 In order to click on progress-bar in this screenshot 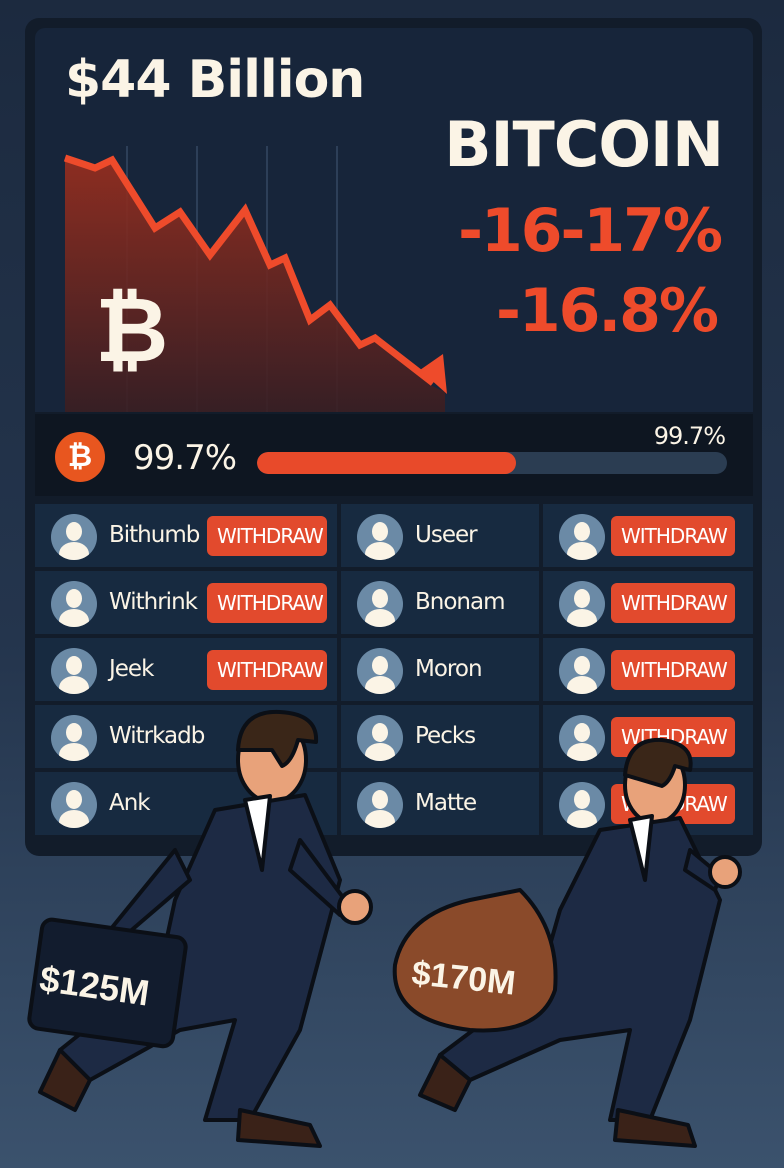, I will do `click(492, 463)`.